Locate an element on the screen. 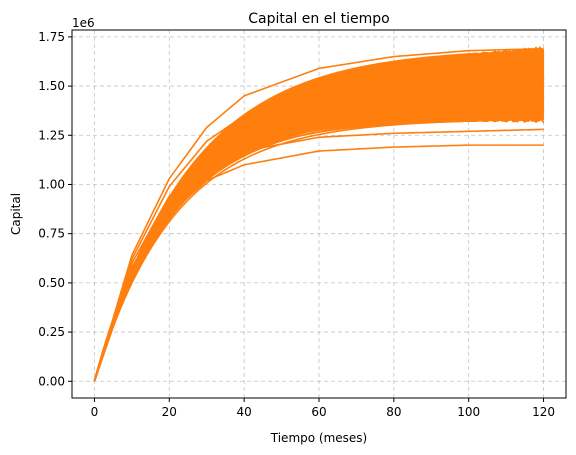 The height and width of the screenshot is (455, 576). chart-title: Capital en el tiempo is located at coordinates (319, 19).